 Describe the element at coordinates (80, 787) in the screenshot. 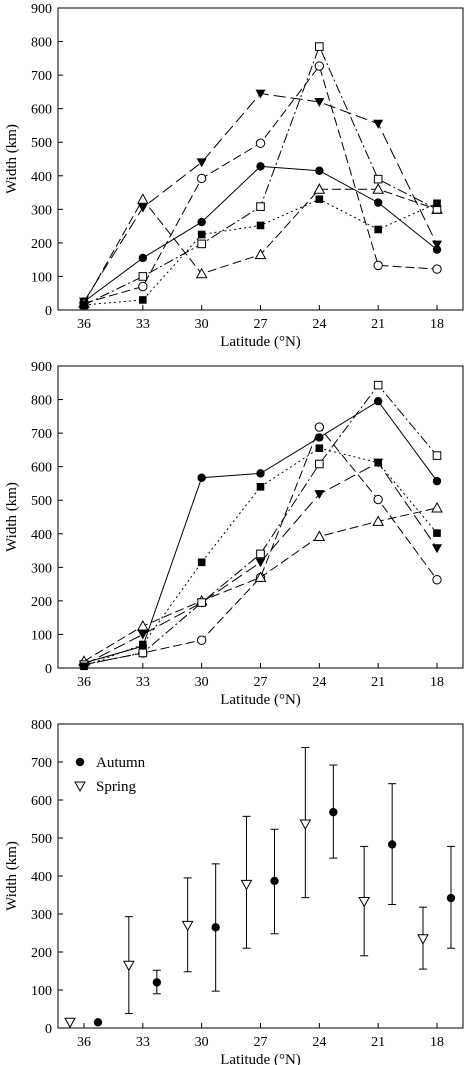

I see `legend-marker-spring` at that location.